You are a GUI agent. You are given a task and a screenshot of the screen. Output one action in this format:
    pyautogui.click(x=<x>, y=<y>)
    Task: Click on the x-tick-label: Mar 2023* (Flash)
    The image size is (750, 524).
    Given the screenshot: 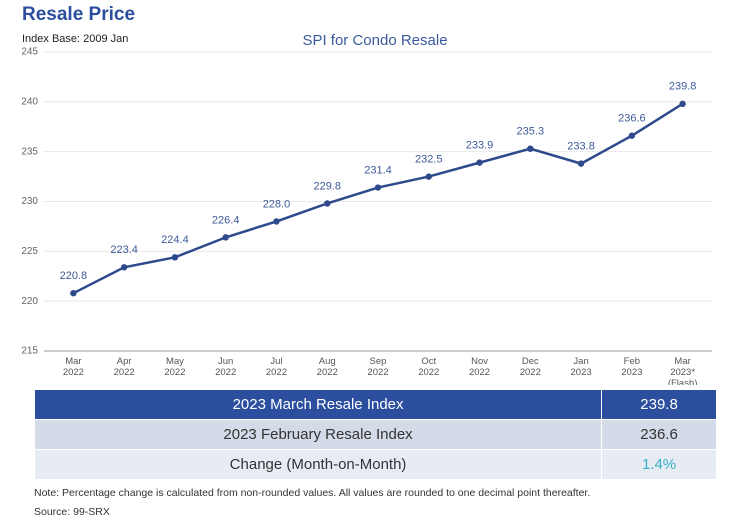 What is the action you would take?
    pyautogui.click(x=683, y=370)
    